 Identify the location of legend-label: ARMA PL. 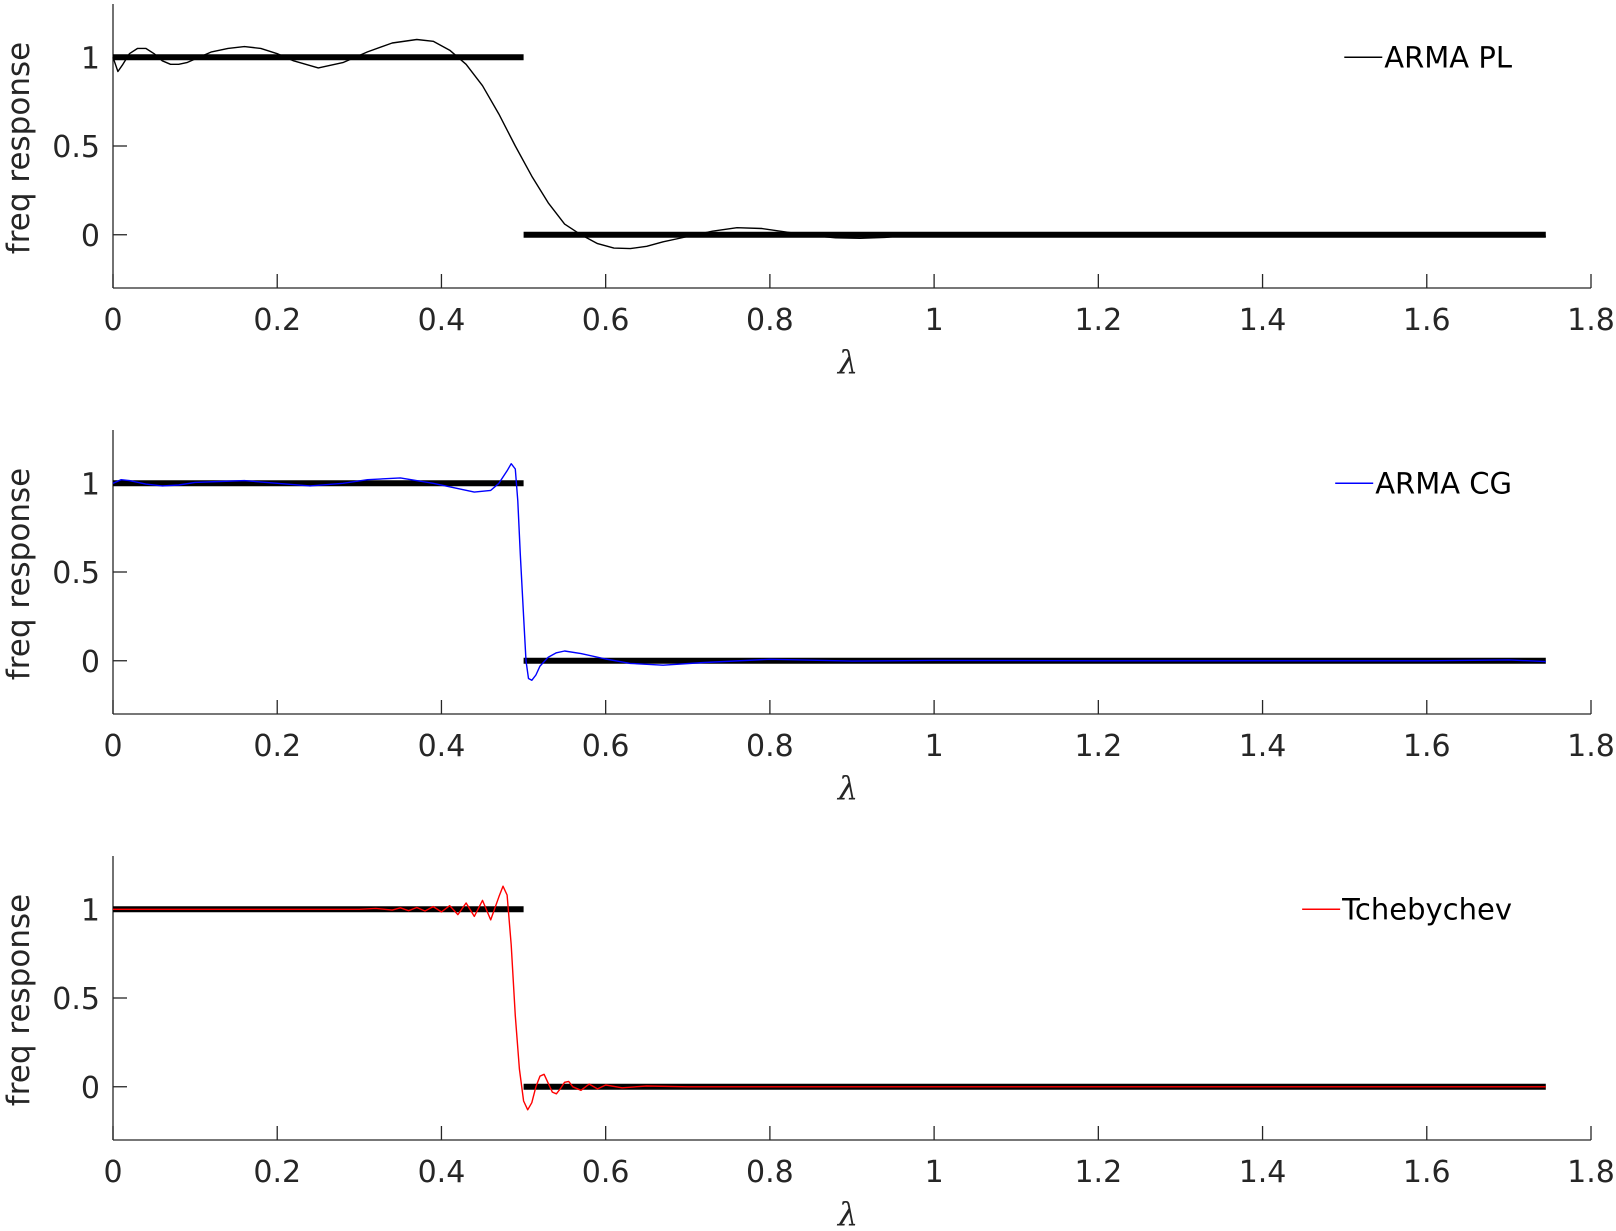
(1448, 57).